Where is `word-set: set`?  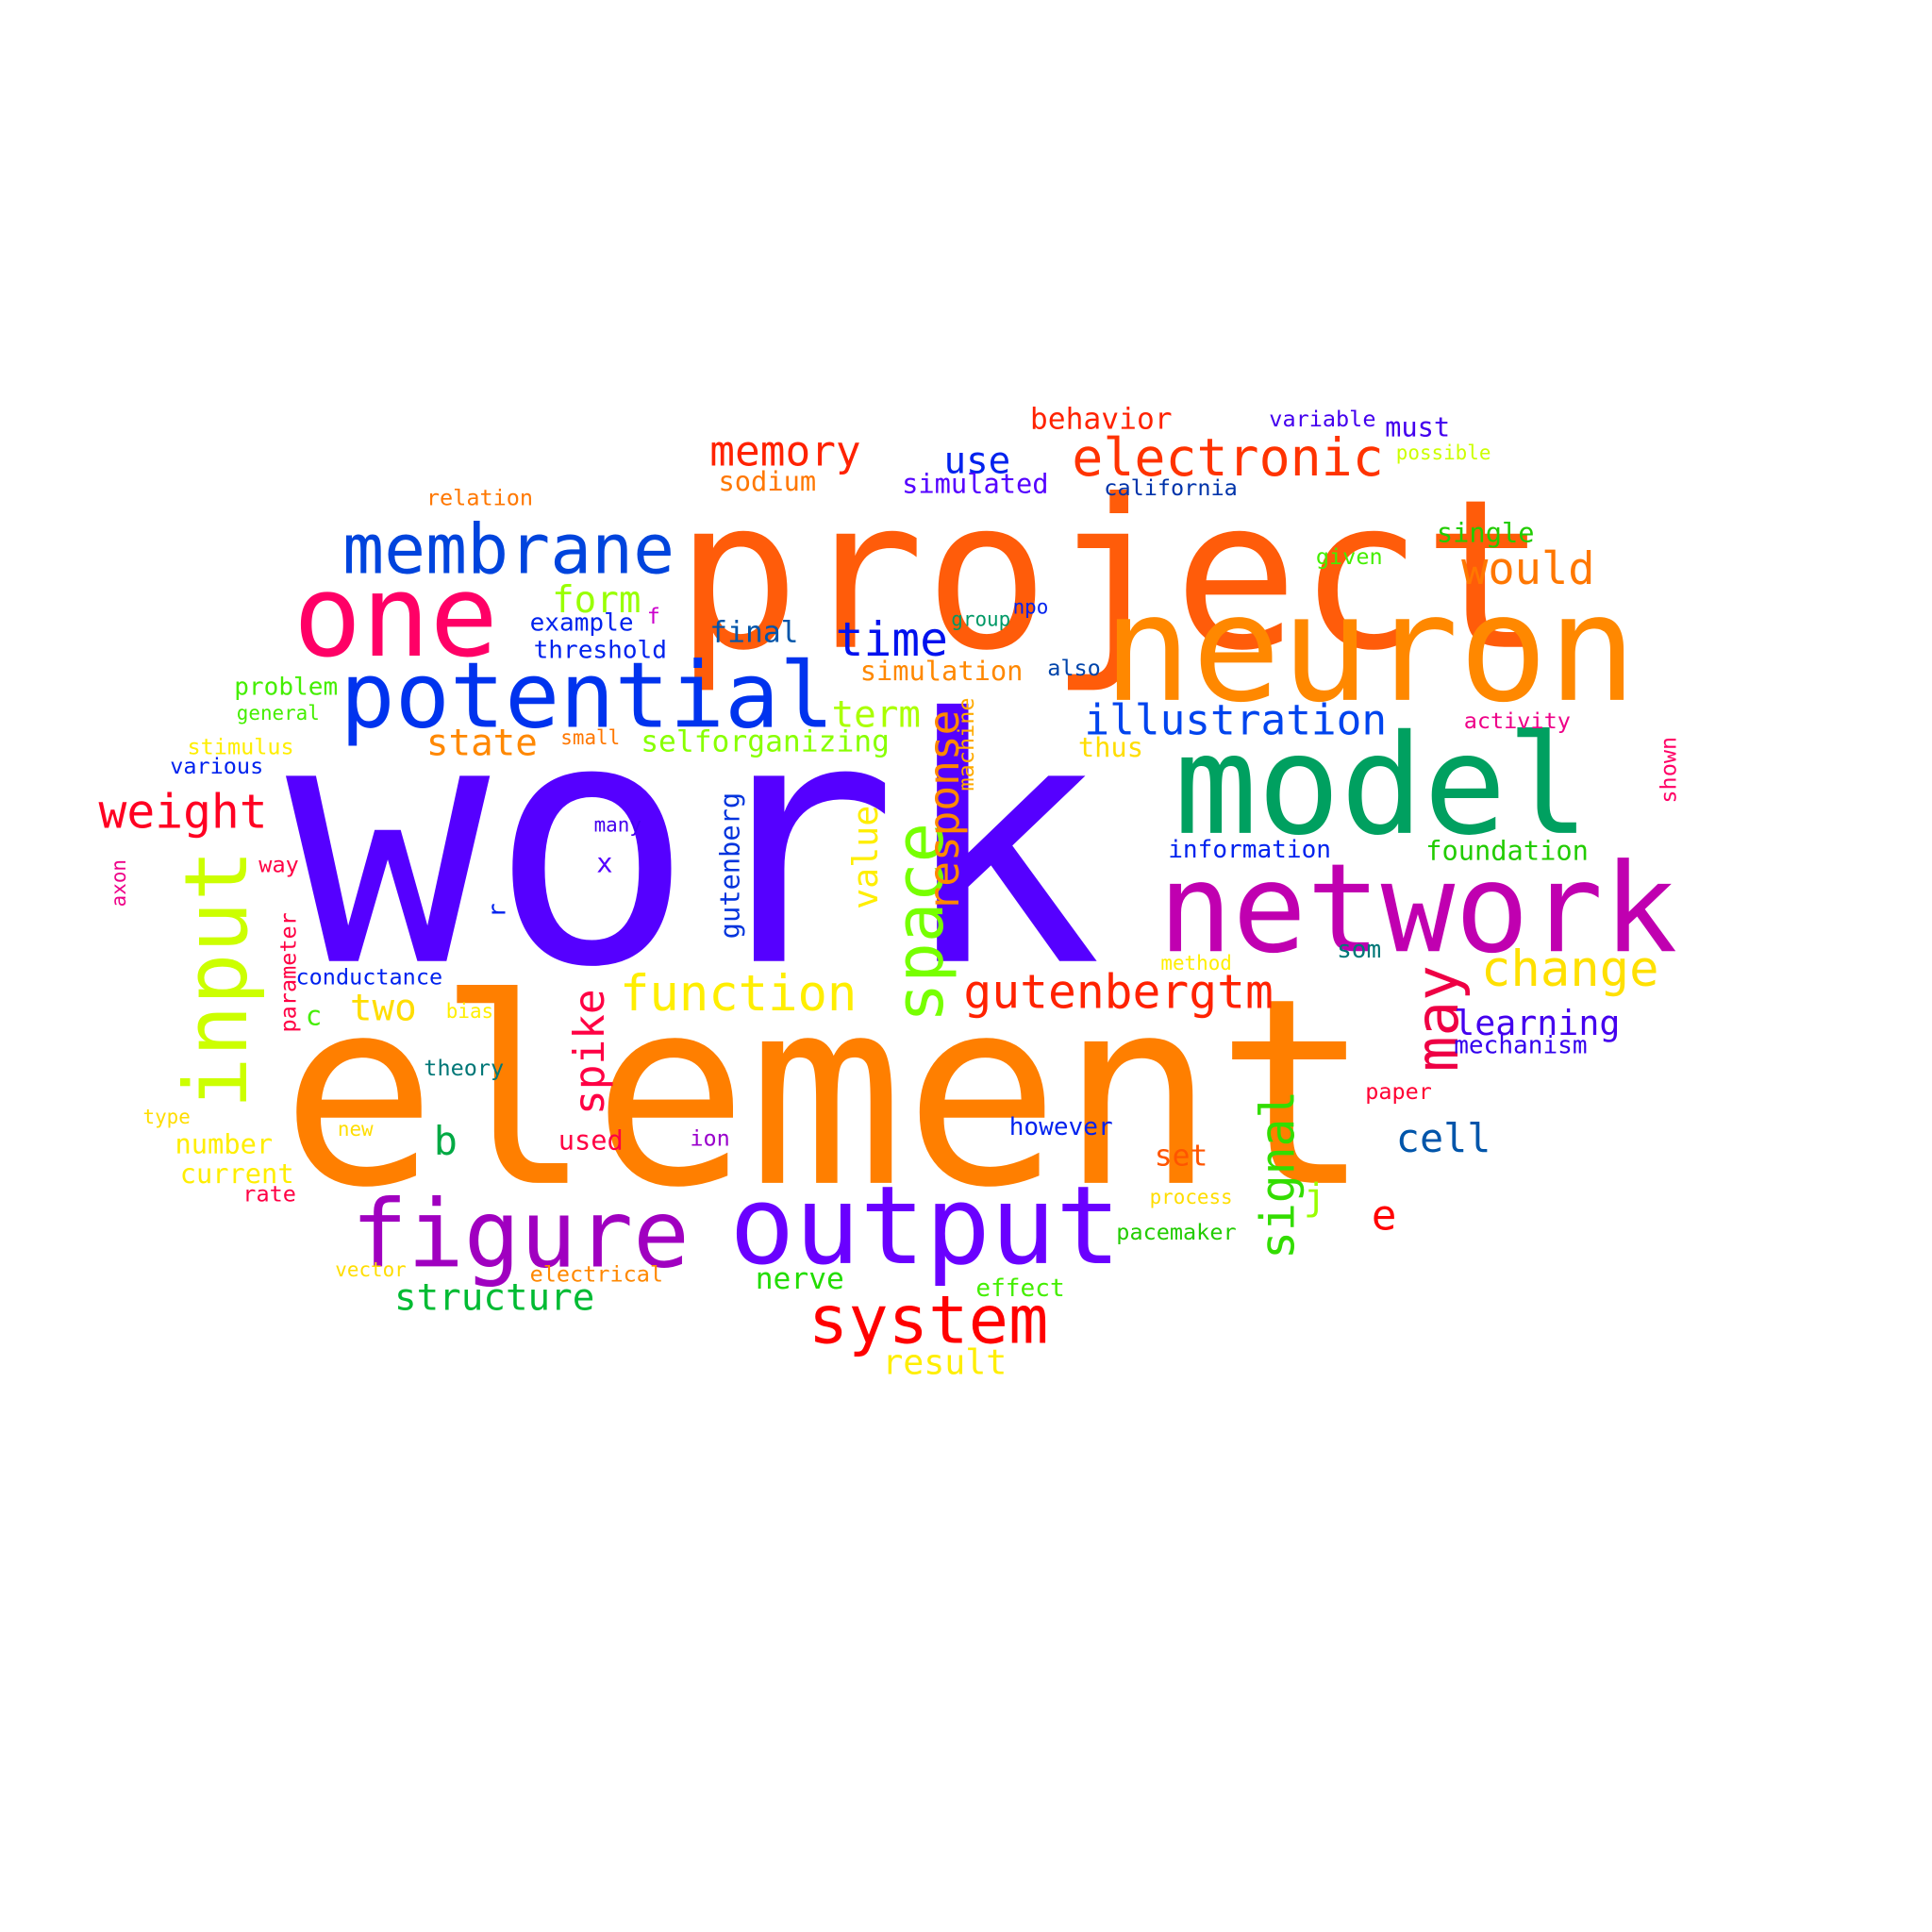
word-set: set is located at coordinates (1182, 1157).